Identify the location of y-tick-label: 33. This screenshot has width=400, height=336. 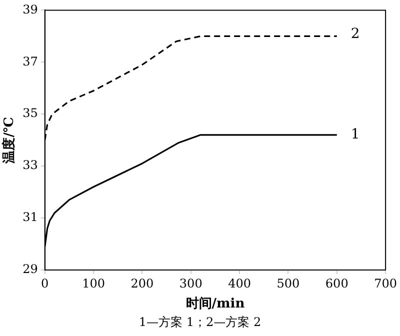
(30, 165).